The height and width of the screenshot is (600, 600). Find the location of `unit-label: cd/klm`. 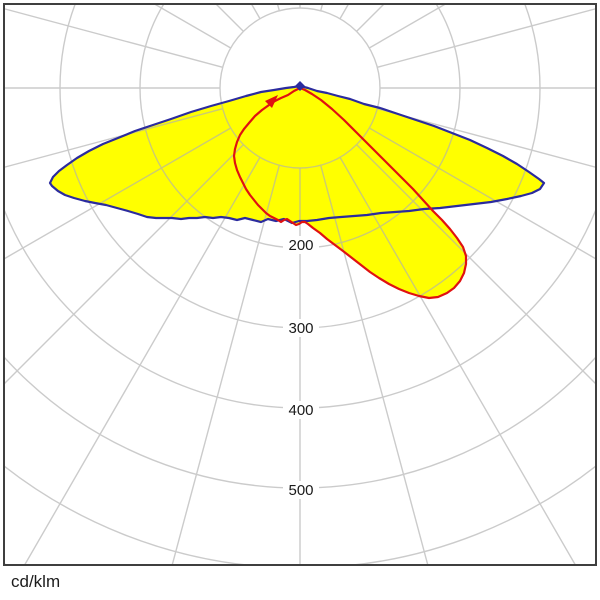

unit-label: cd/klm is located at coordinates (36, 581).